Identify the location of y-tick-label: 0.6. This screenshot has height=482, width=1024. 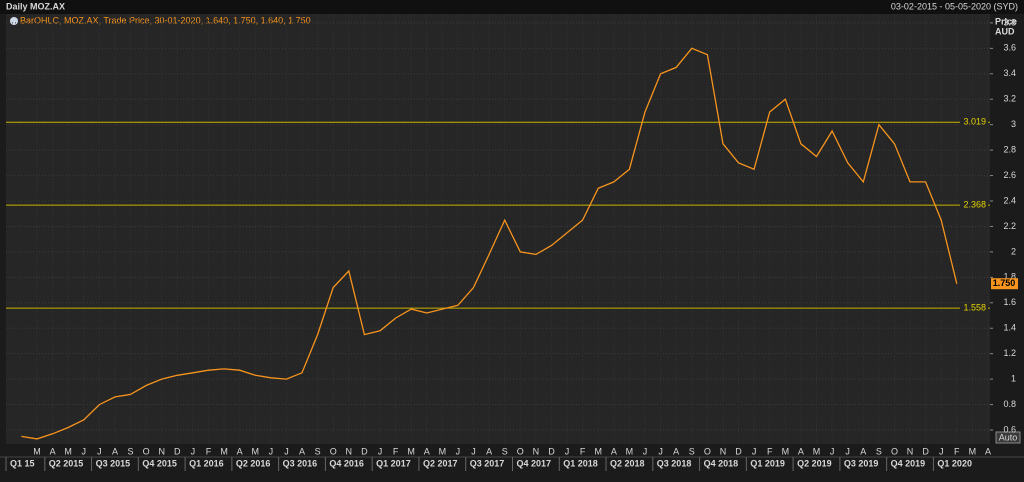
(1009, 429).